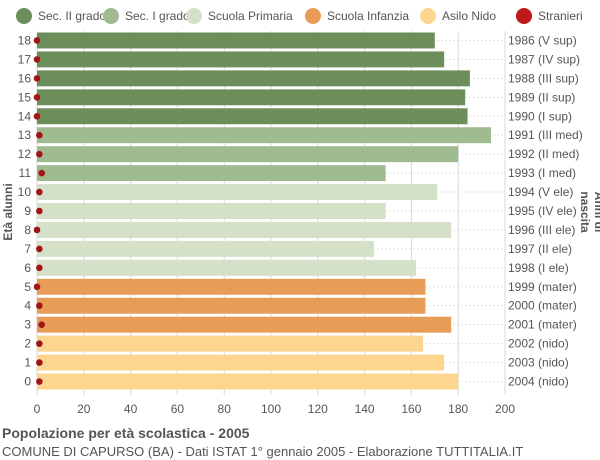  What do you see at coordinates (505, 409) in the screenshot?
I see `x-tick-label: 200` at bounding box center [505, 409].